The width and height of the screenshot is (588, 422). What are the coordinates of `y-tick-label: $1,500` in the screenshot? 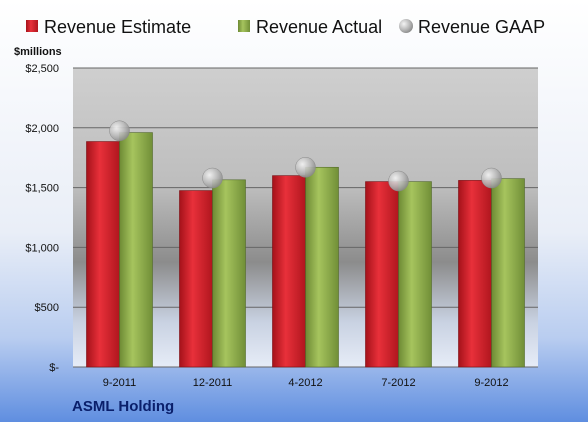 It's located at (42, 189).